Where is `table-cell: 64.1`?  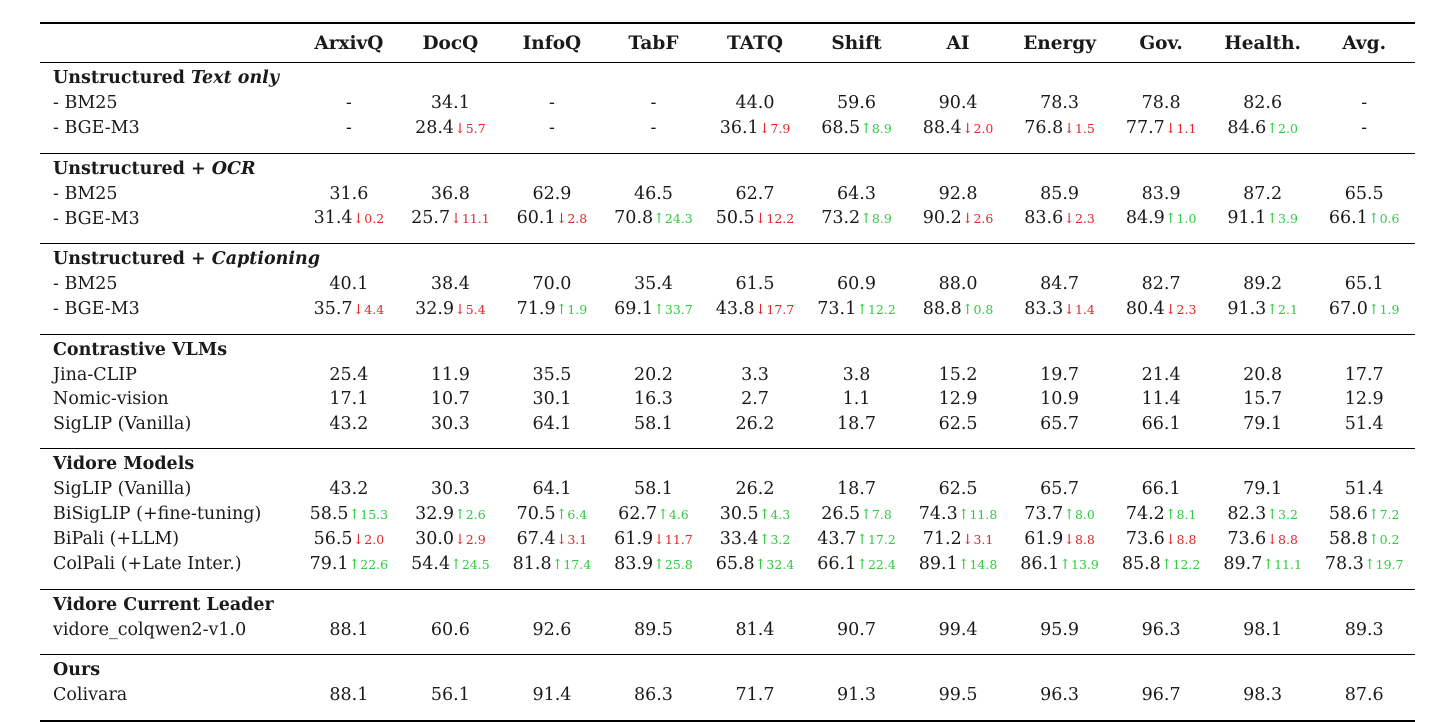 table-cell: 64.1 is located at coordinates (552, 424).